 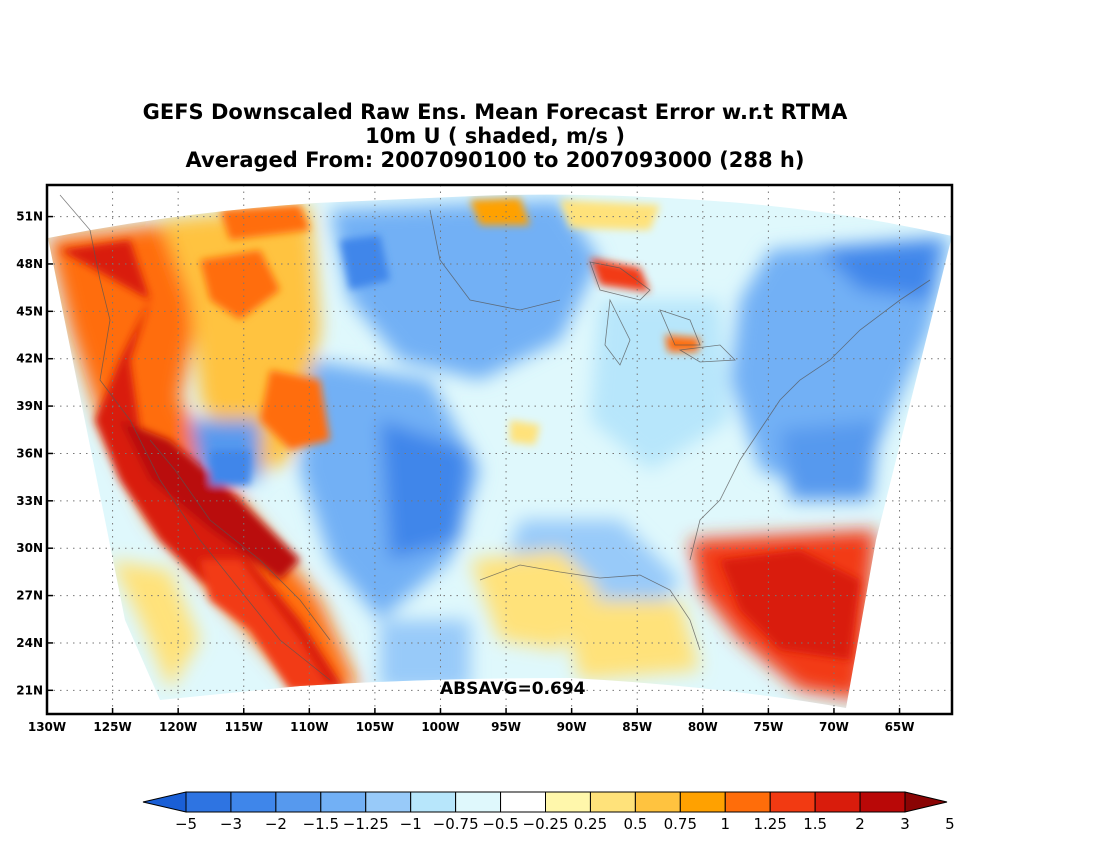 What do you see at coordinates (725, 824) in the screenshot?
I see `colorbar-label: 1` at bounding box center [725, 824].